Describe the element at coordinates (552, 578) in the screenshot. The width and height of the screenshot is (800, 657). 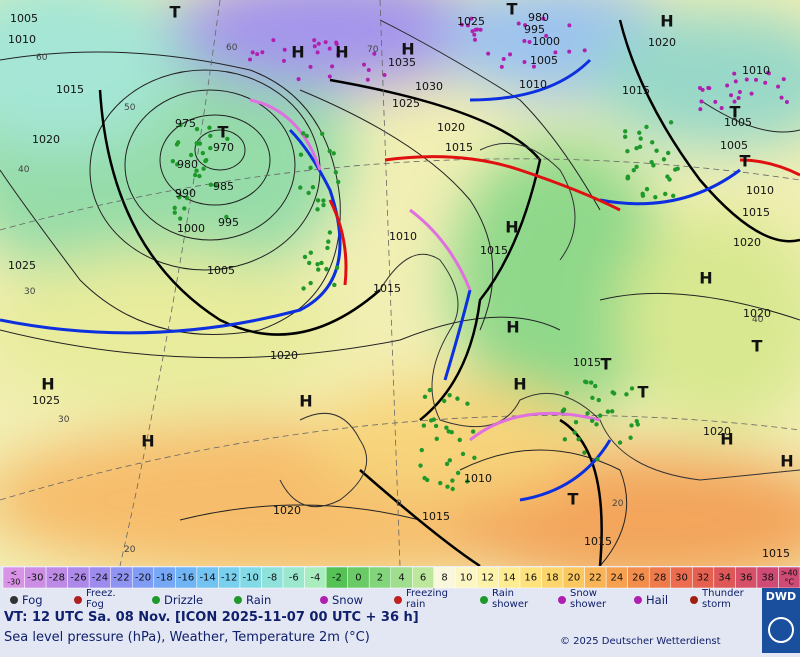
I see `scale-label: 18` at that location.